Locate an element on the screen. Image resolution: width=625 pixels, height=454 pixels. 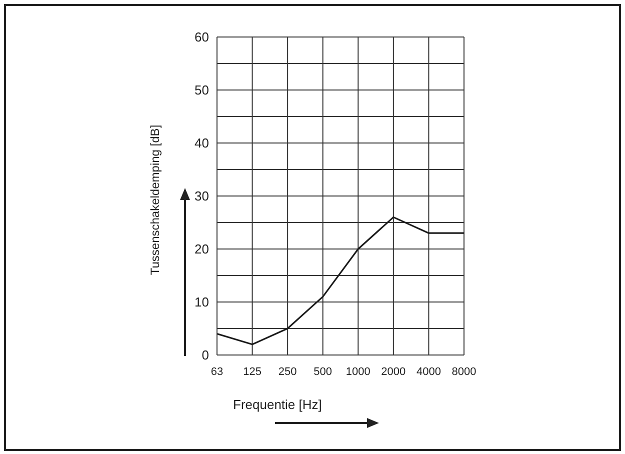
x-tick-label: 2000 is located at coordinates (393, 372).